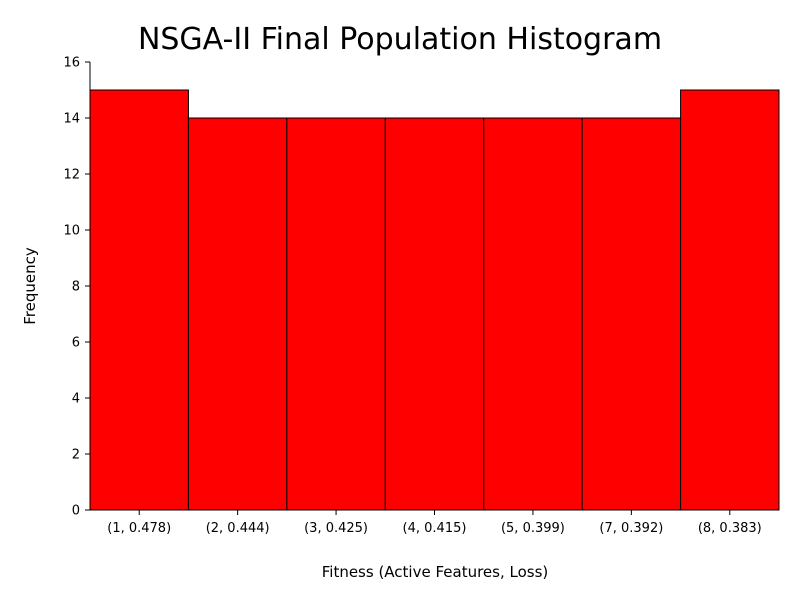 This screenshot has height=600, width=800. I want to click on y-axis: 0 2 4 6 8 10 12 14 16, so click(77, 287).